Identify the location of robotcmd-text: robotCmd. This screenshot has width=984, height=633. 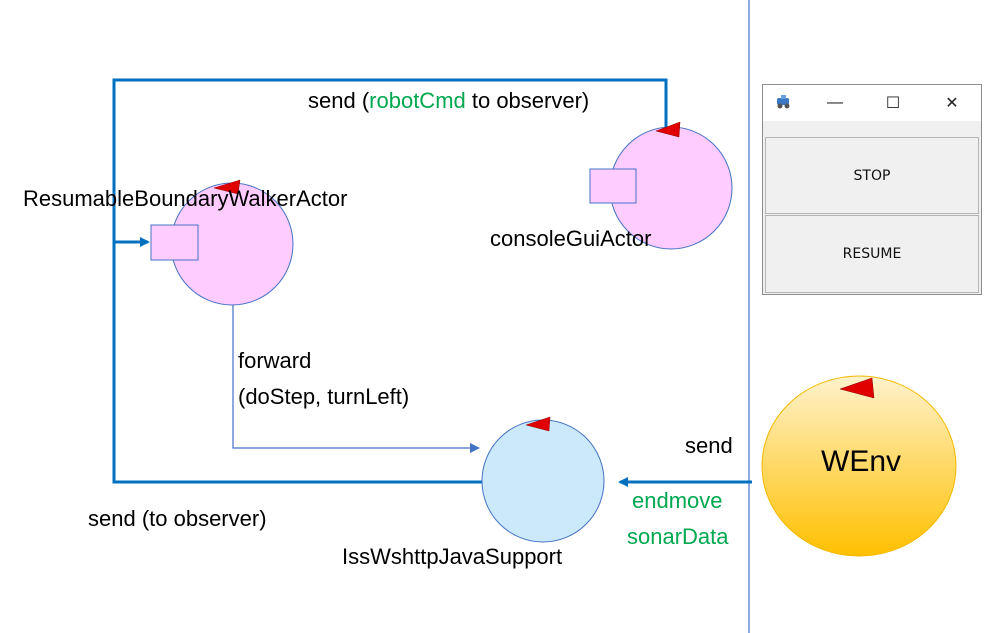
(417, 100).